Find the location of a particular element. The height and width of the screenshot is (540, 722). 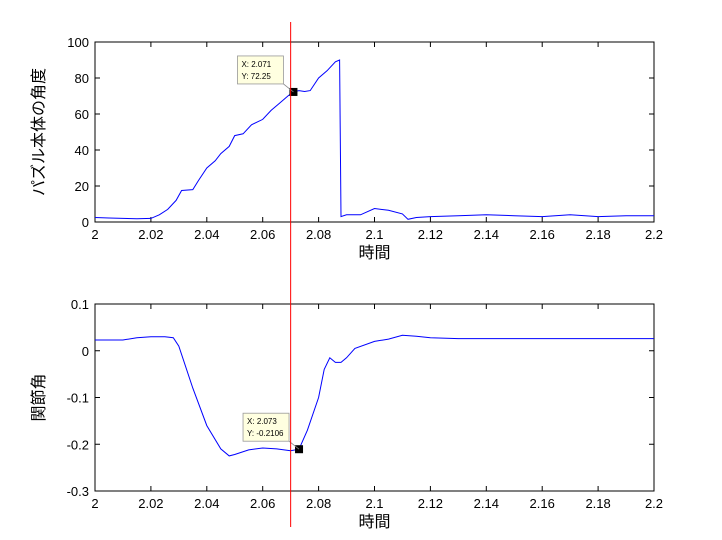

y-axis-label: パズル本体の角度 is located at coordinates (39, 132).